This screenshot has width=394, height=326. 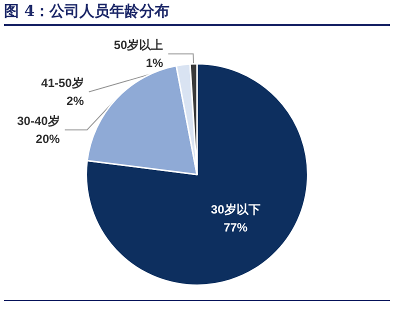 I want to click on data-label: 1%, so click(x=155, y=63).